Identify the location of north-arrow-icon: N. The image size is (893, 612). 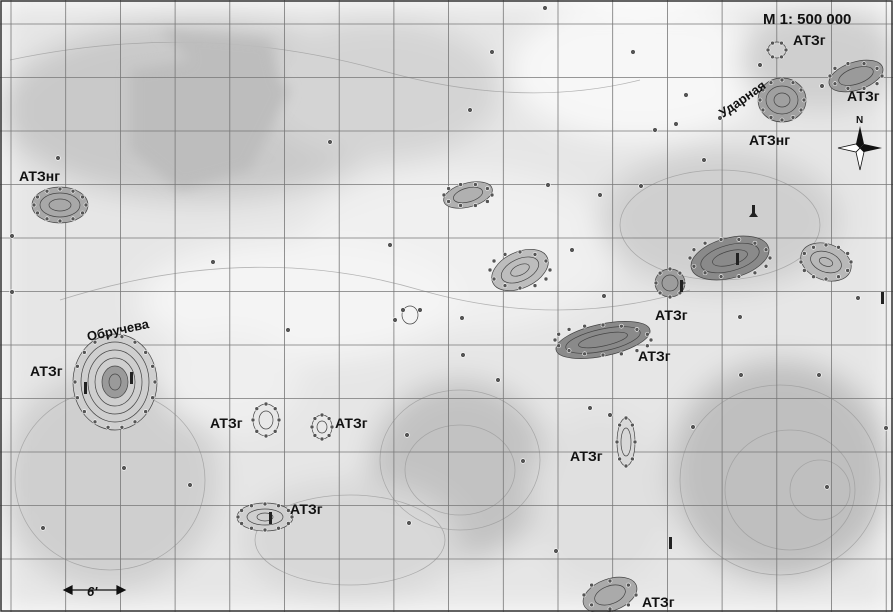
(859, 143).